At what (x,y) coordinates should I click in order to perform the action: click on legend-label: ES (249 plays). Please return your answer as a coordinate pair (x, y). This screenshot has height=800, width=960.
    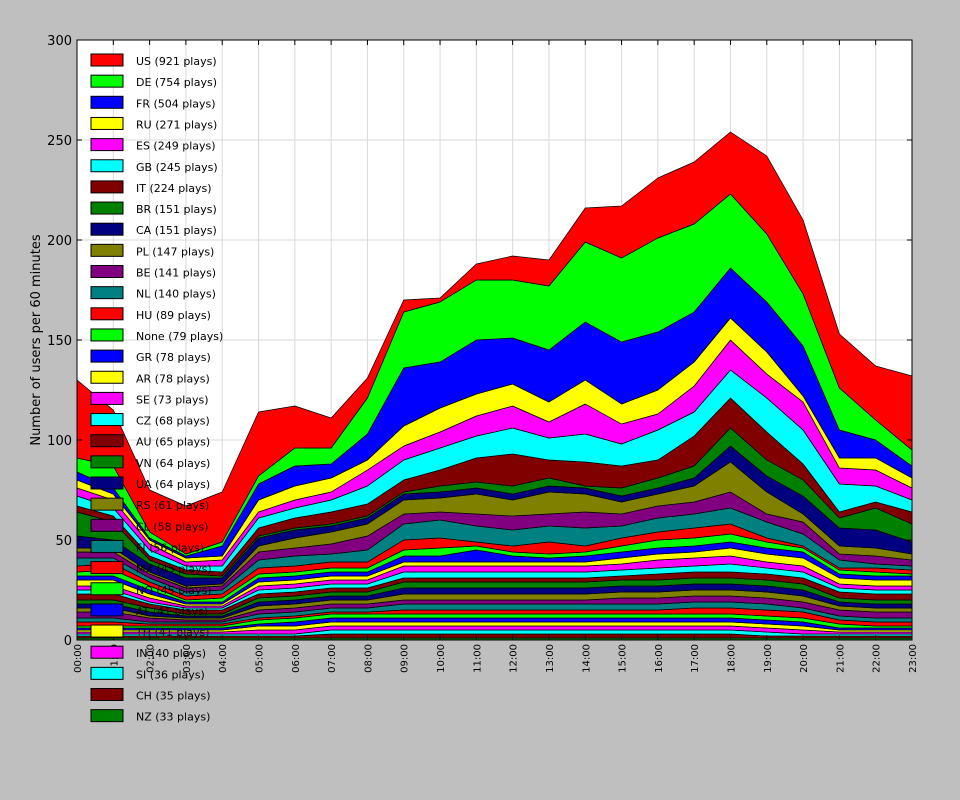
    Looking at the image, I should click on (176, 146).